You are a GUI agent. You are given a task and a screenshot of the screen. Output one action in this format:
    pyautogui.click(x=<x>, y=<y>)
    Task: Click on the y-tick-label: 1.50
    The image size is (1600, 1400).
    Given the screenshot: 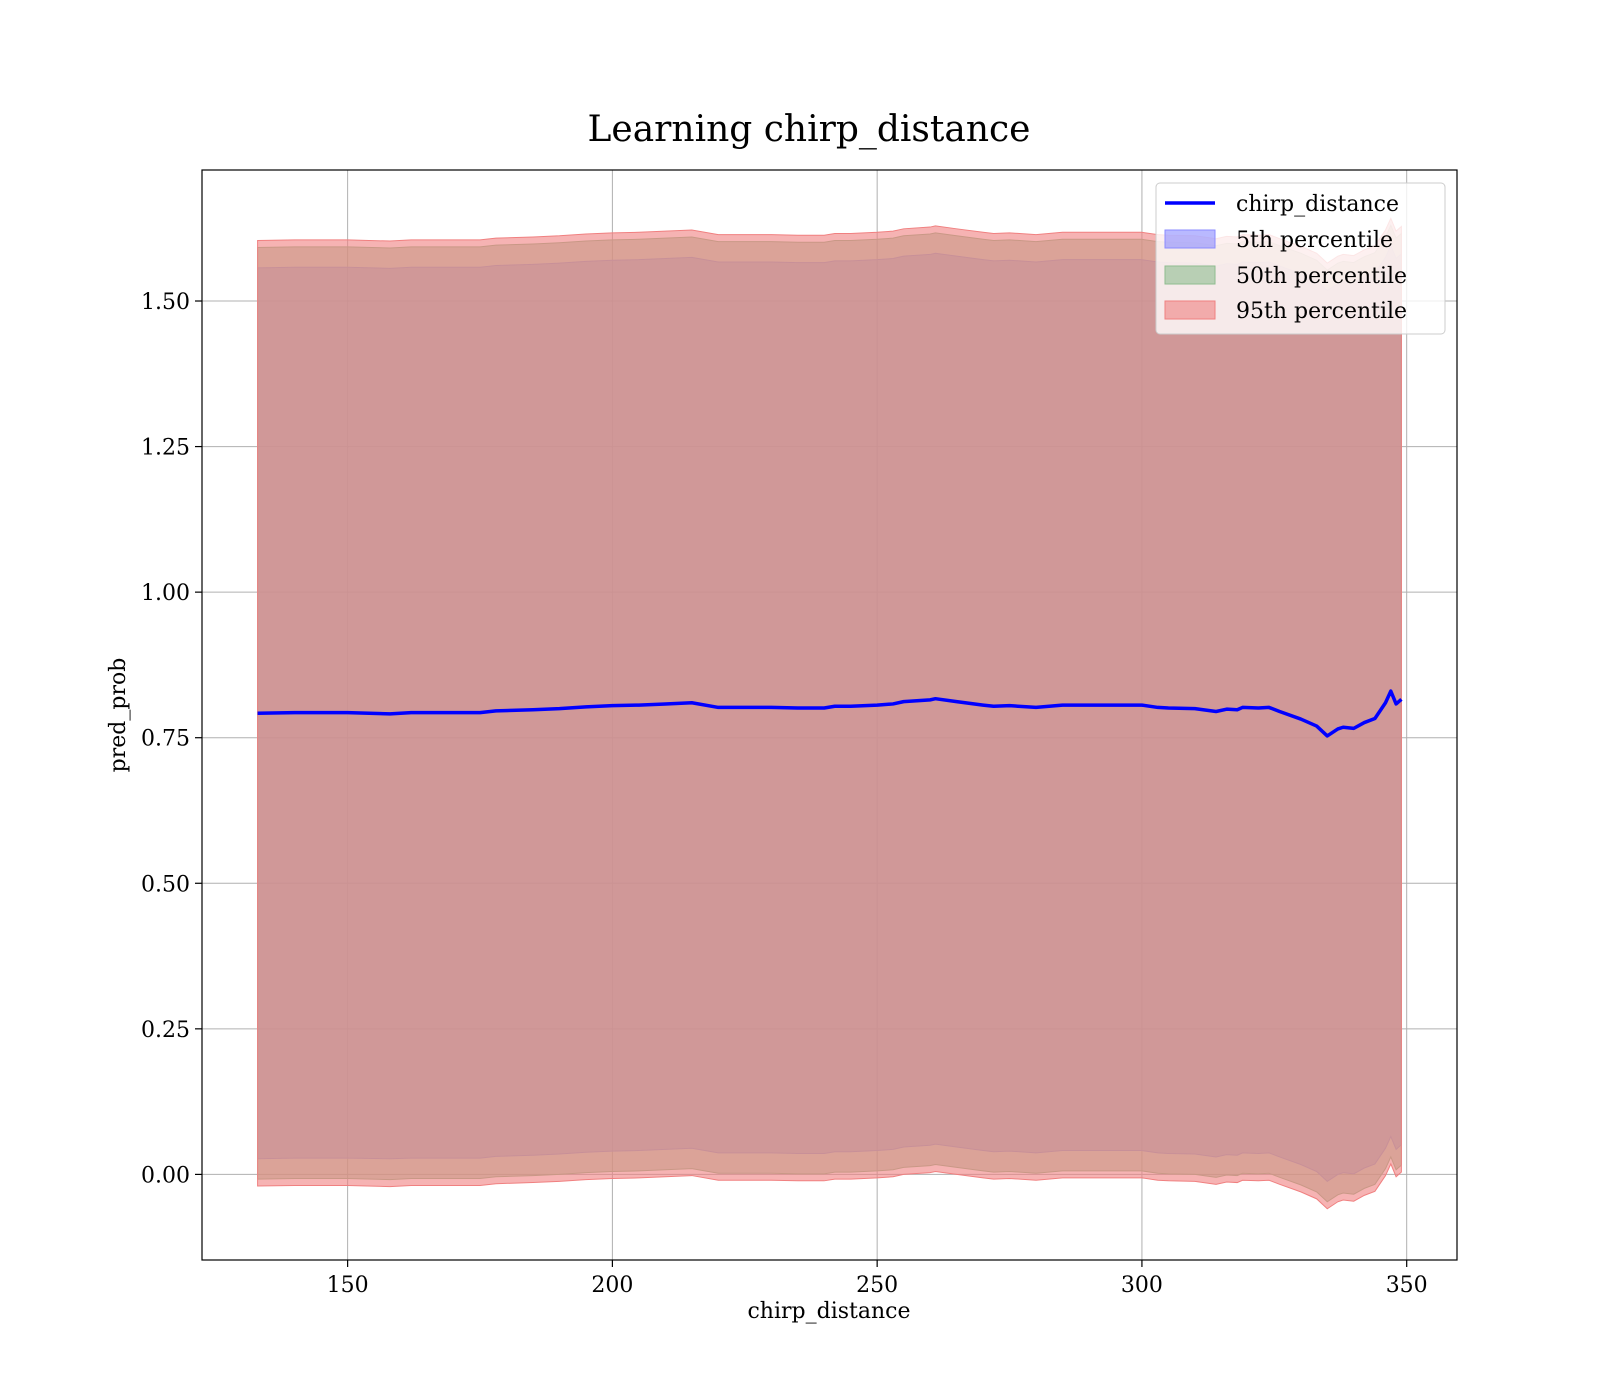 What is the action you would take?
    pyautogui.click(x=165, y=302)
    